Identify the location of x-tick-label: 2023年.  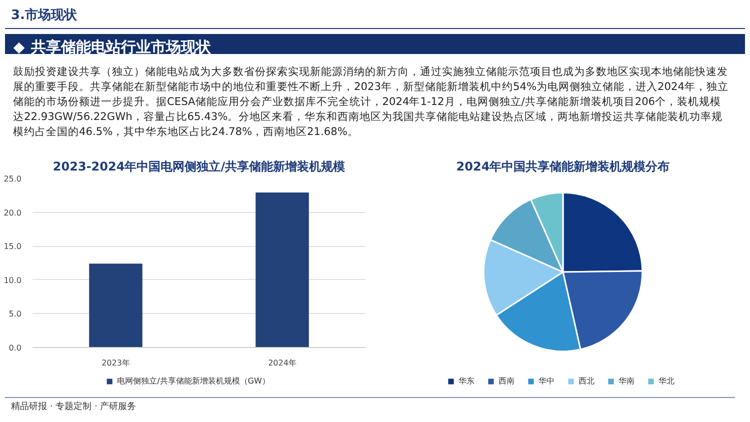
(116, 363).